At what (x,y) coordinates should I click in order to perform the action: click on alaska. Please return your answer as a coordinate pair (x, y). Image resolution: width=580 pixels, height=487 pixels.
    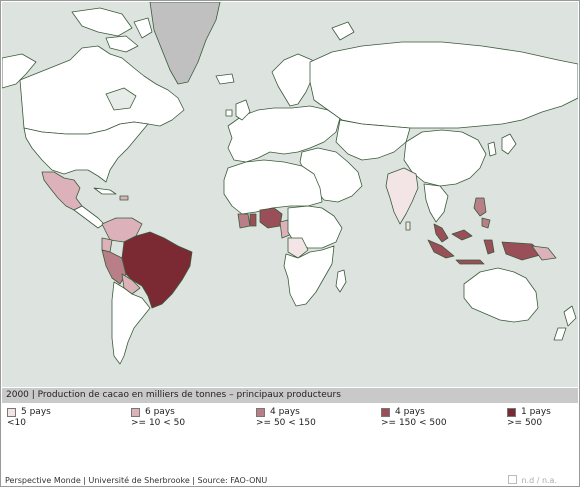
    Looking at the image, I should click on (19, 71).